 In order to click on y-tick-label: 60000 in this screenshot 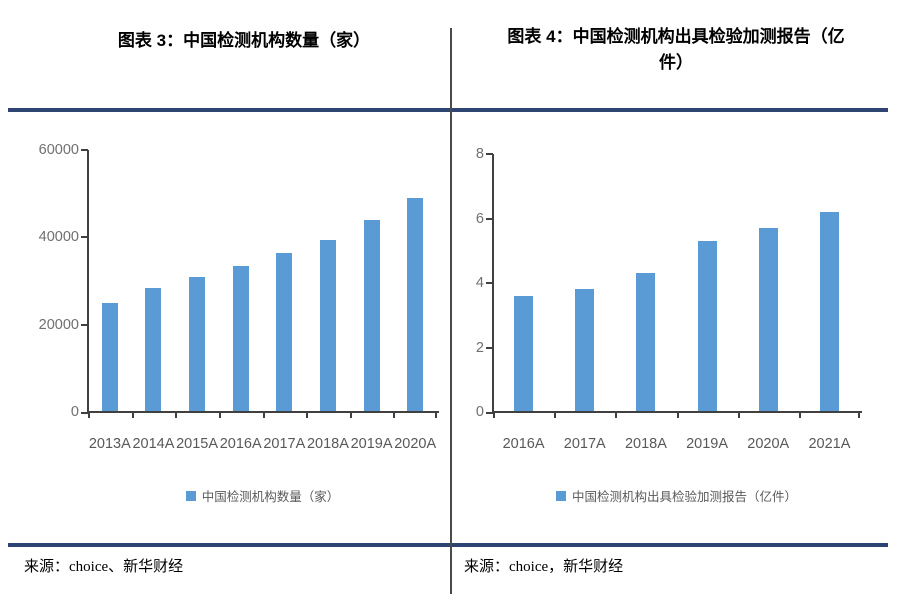, I will do `click(58, 150)`.